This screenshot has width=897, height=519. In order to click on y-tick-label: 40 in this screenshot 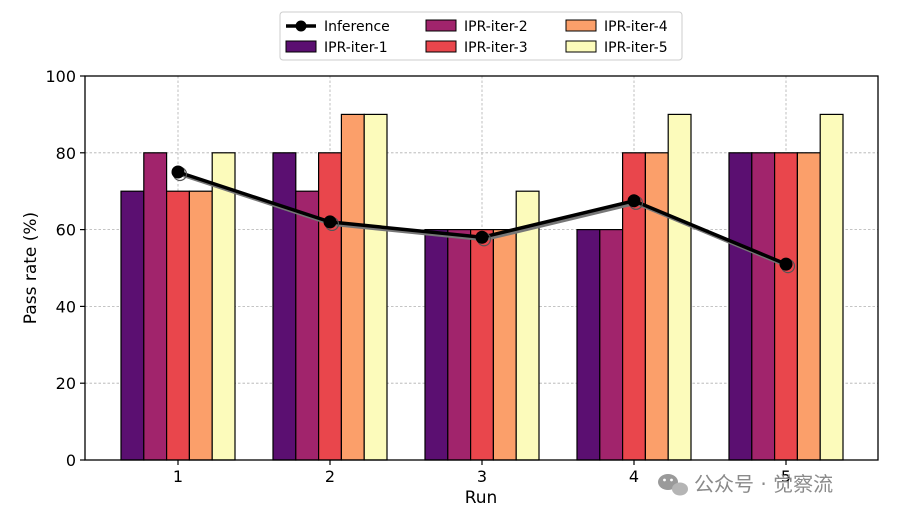, I will do `click(66, 306)`.